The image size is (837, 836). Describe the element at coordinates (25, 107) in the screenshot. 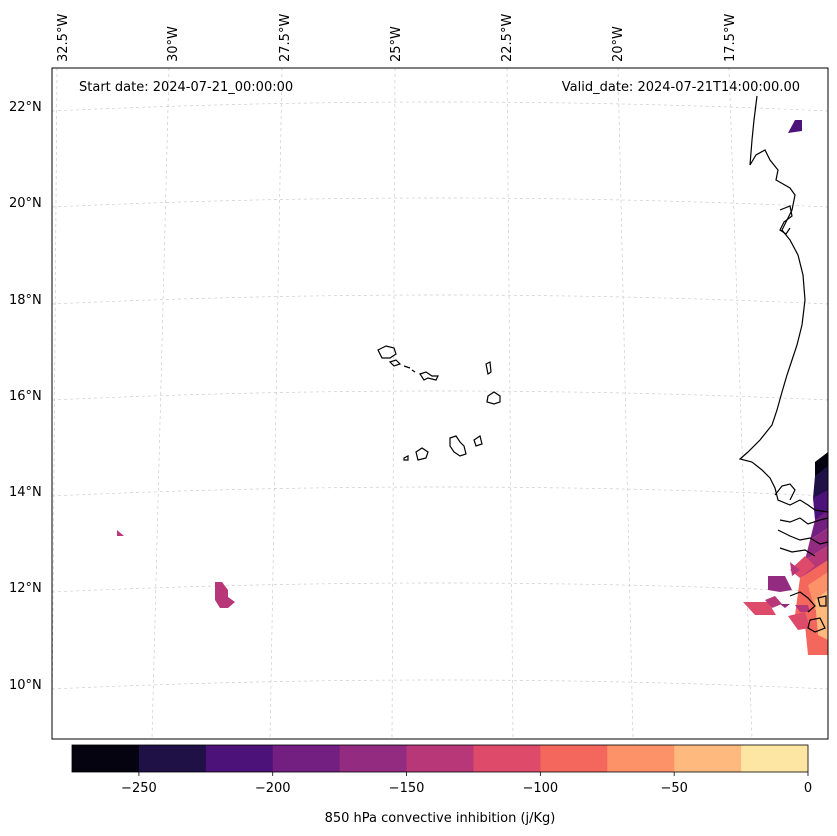

I see `lat-label: 22°N` at that location.